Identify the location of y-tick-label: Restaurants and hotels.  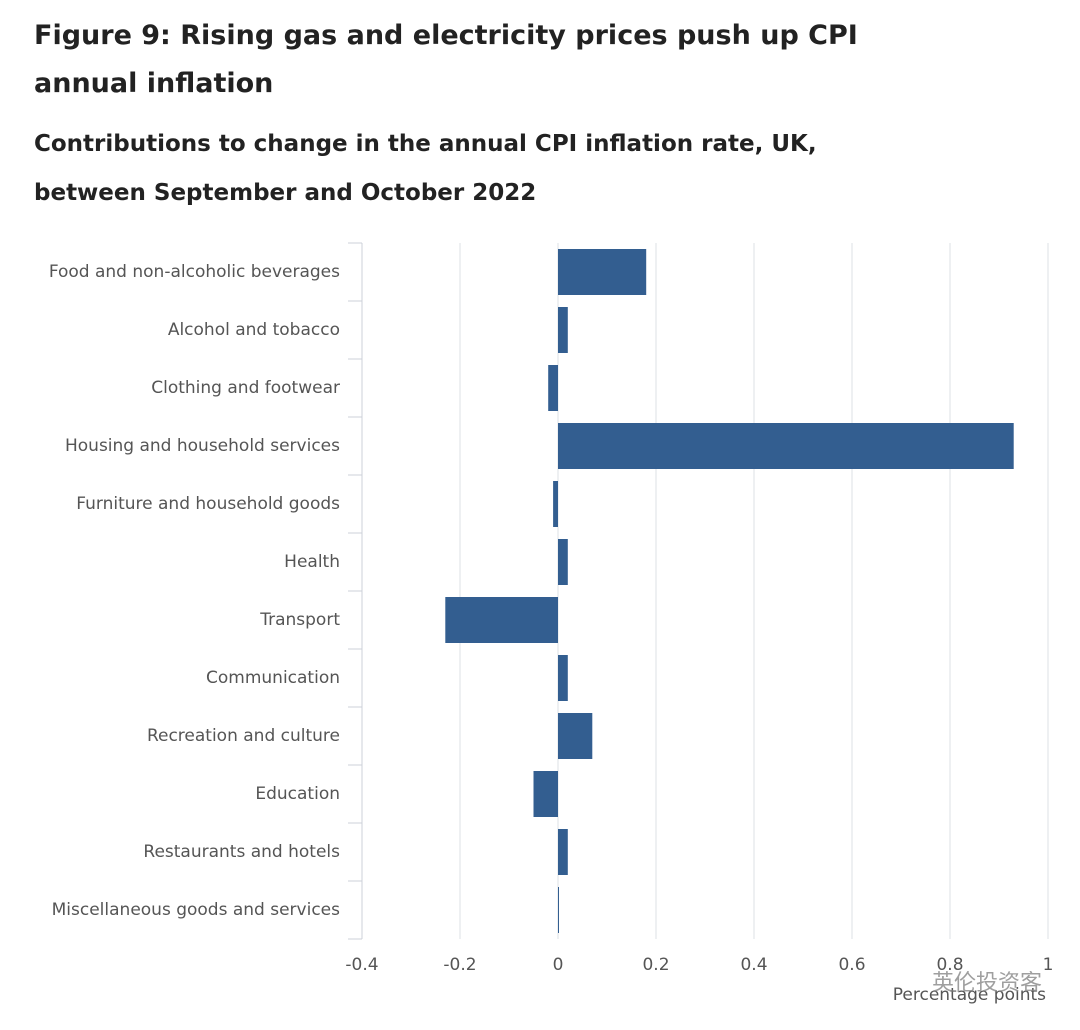
(241, 852).